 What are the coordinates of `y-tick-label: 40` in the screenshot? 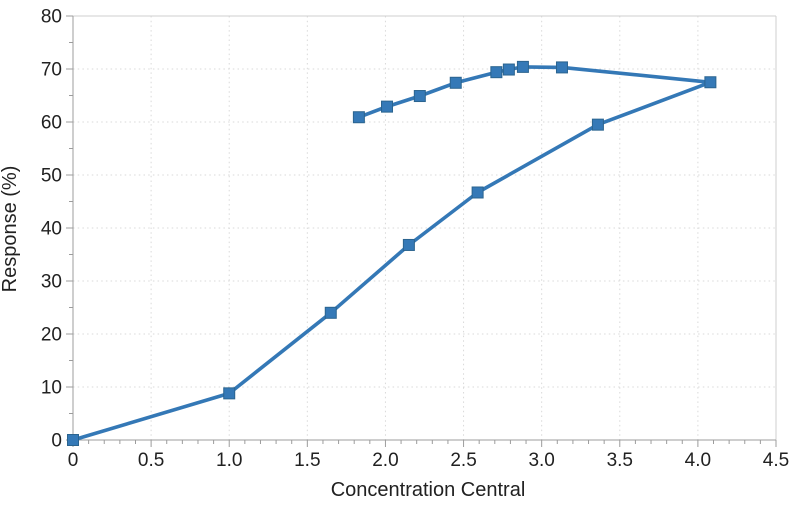 It's located at (51, 229).